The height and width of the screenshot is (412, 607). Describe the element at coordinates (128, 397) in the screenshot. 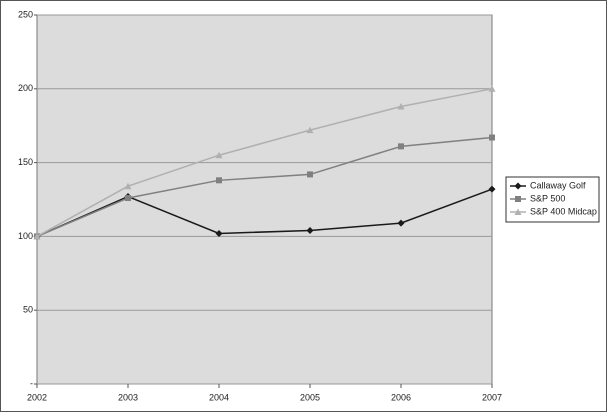

I see `x-tick-label: 2003` at that location.